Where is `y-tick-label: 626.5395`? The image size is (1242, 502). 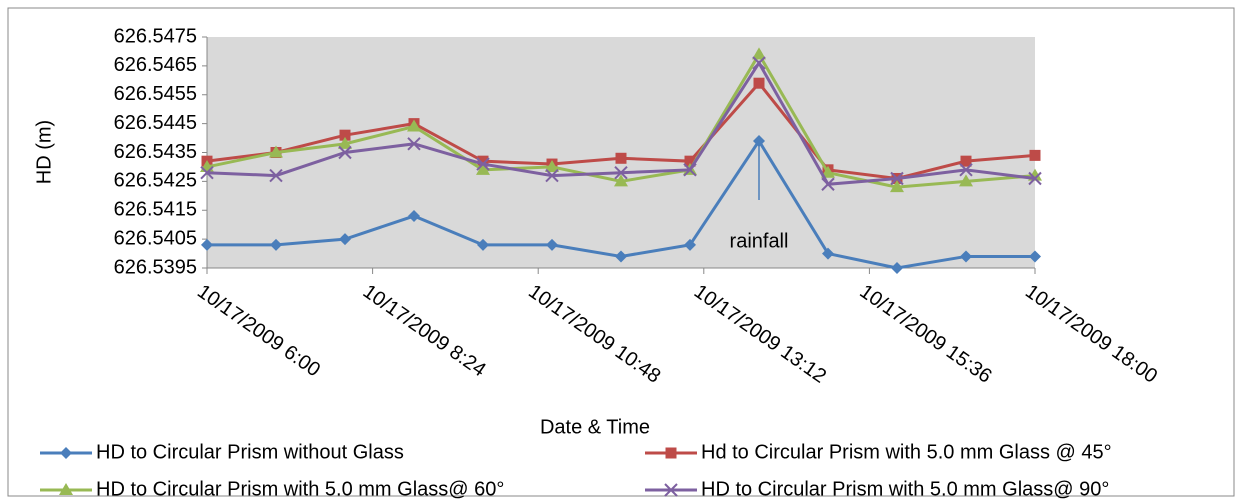
y-tick-label: 626.5395 is located at coordinates (155, 267).